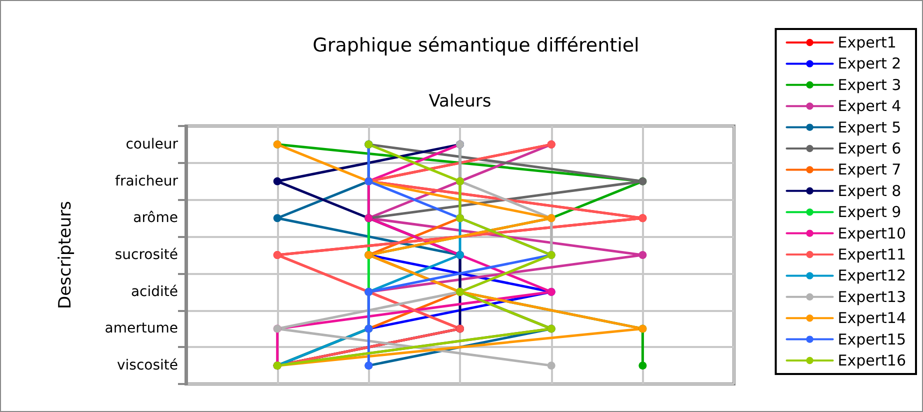 The image size is (923, 412). What do you see at coordinates (872, 339) in the screenshot?
I see `legend-label: Expert15` at bounding box center [872, 339].